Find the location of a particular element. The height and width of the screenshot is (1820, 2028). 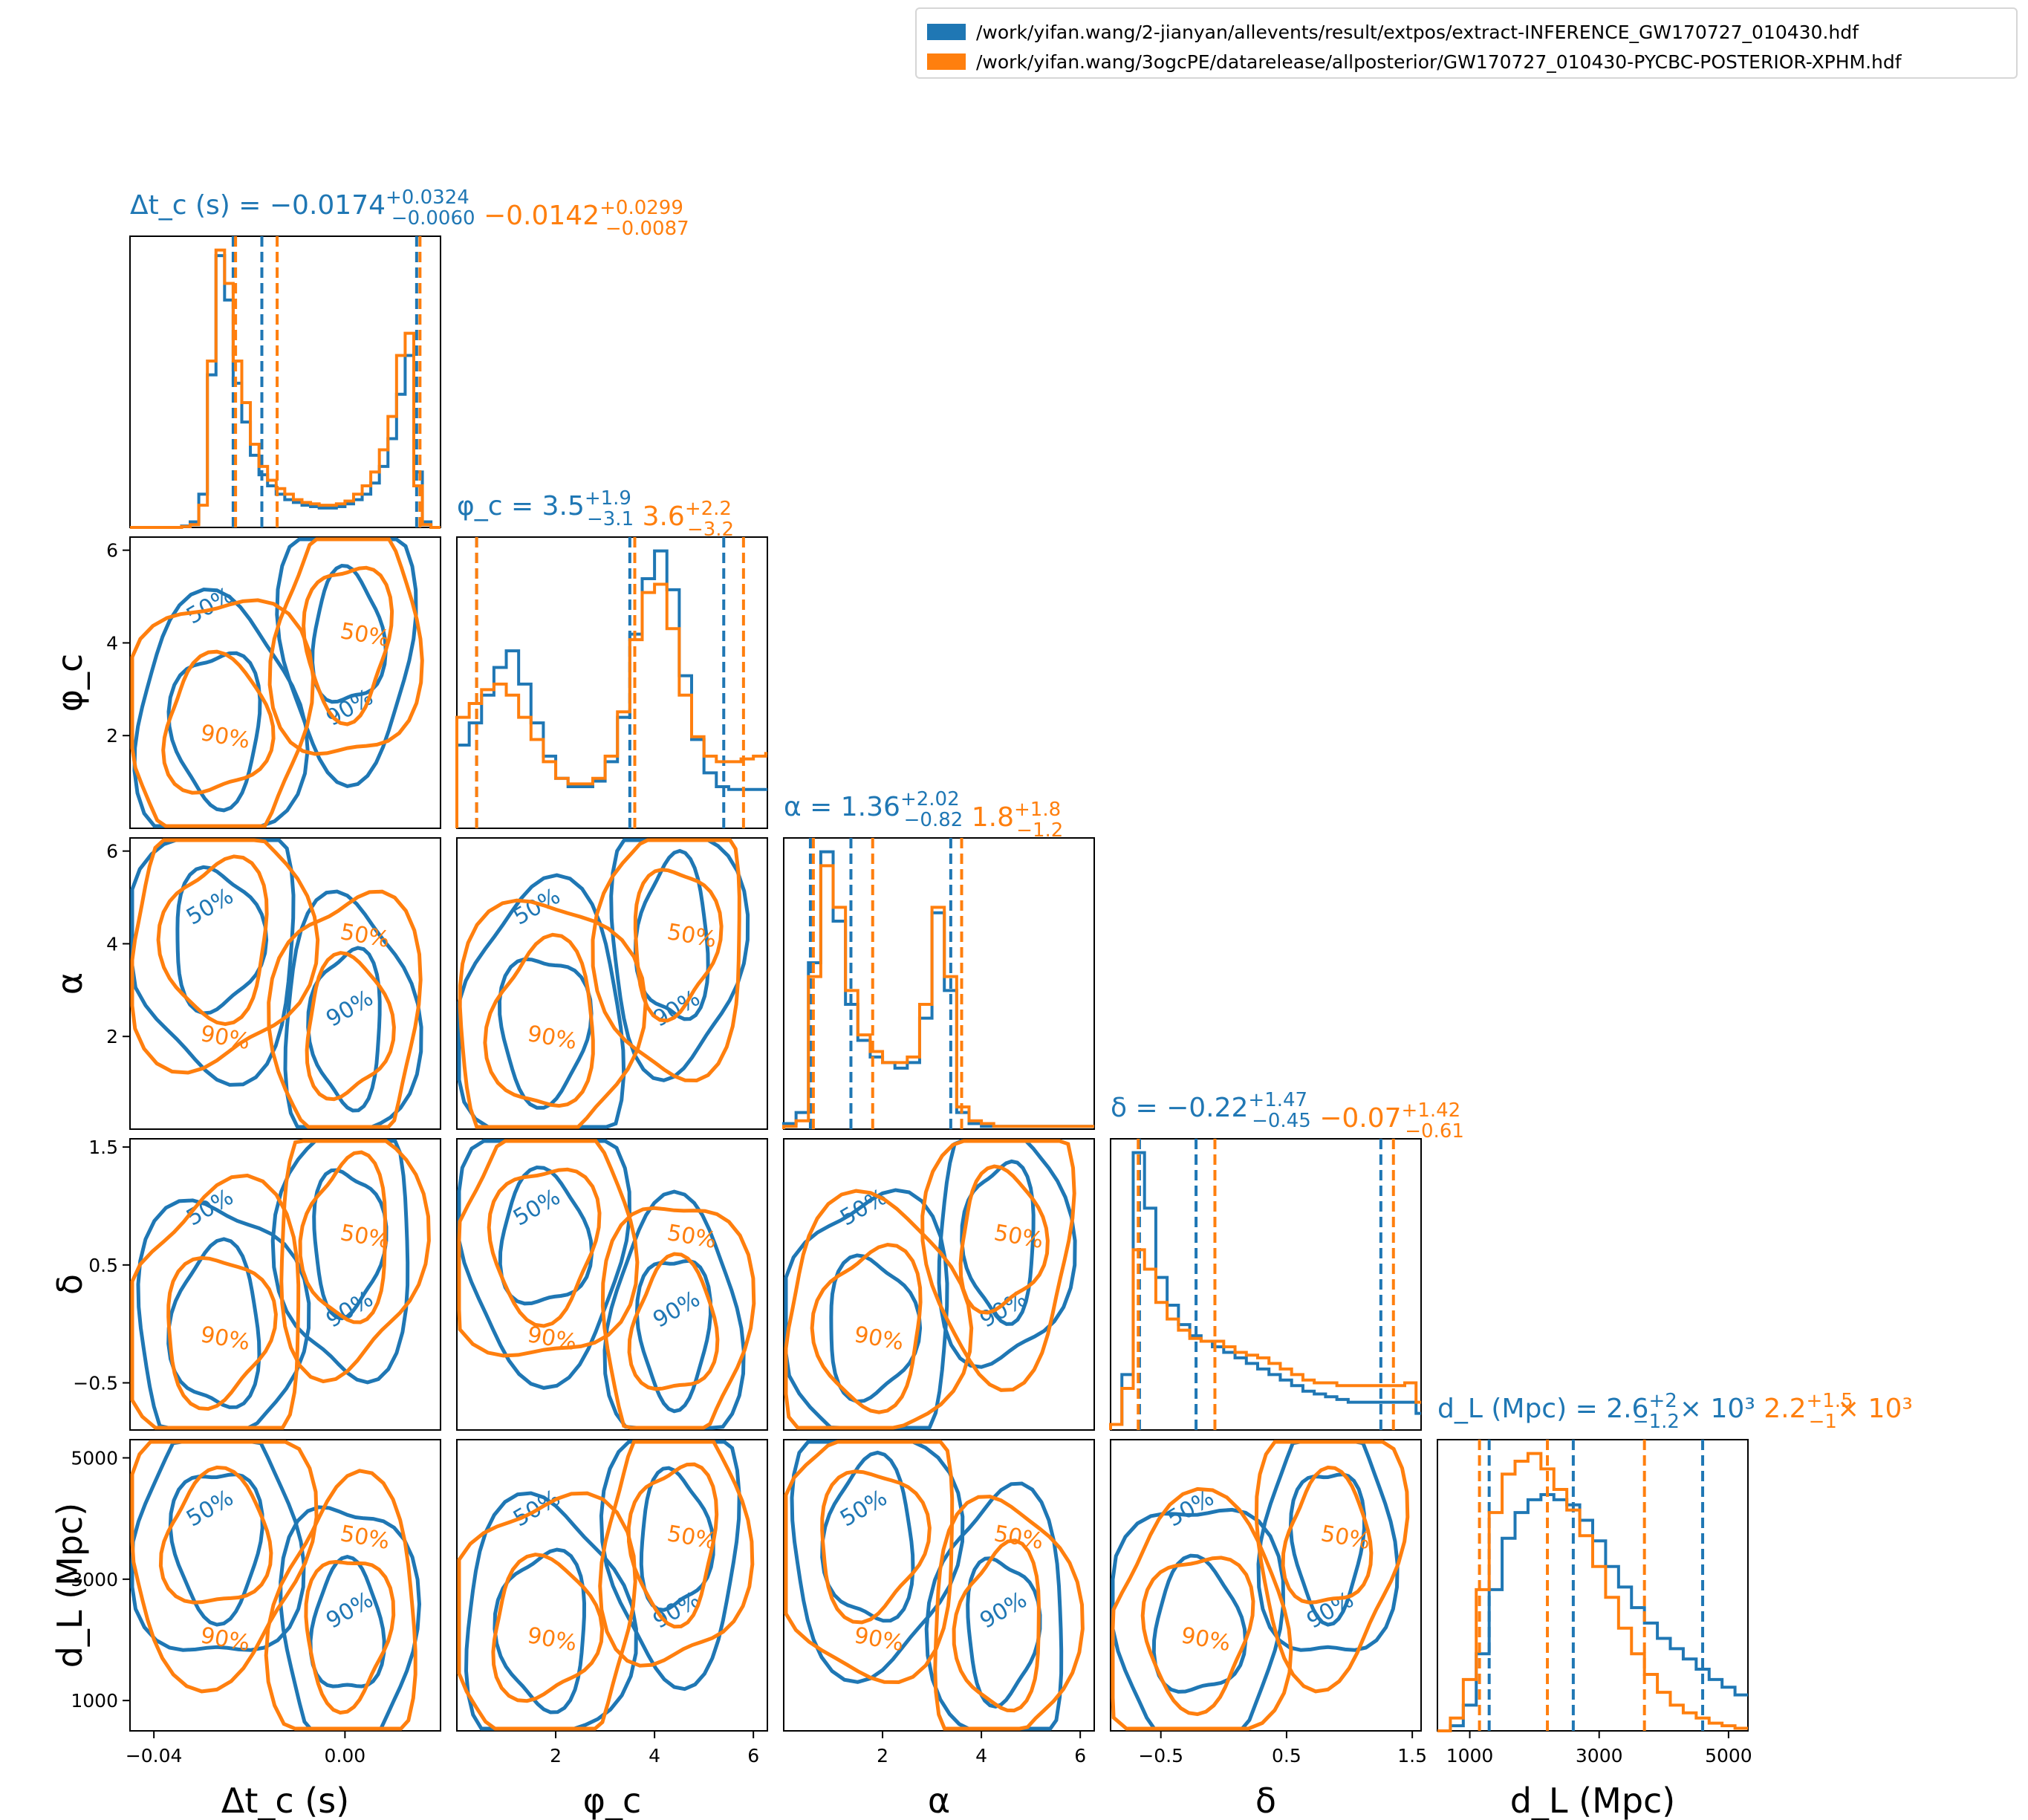

contour-frame-delta-phic is located at coordinates (612, 1284).